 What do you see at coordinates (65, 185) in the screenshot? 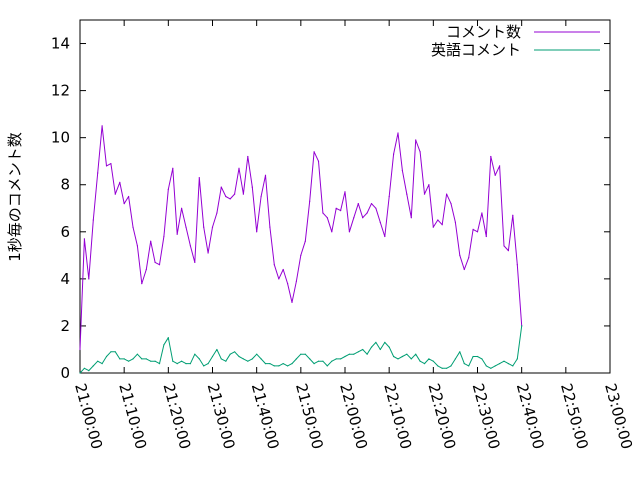
I see `y-tick-label: 8` at bounding box center [65, 185].